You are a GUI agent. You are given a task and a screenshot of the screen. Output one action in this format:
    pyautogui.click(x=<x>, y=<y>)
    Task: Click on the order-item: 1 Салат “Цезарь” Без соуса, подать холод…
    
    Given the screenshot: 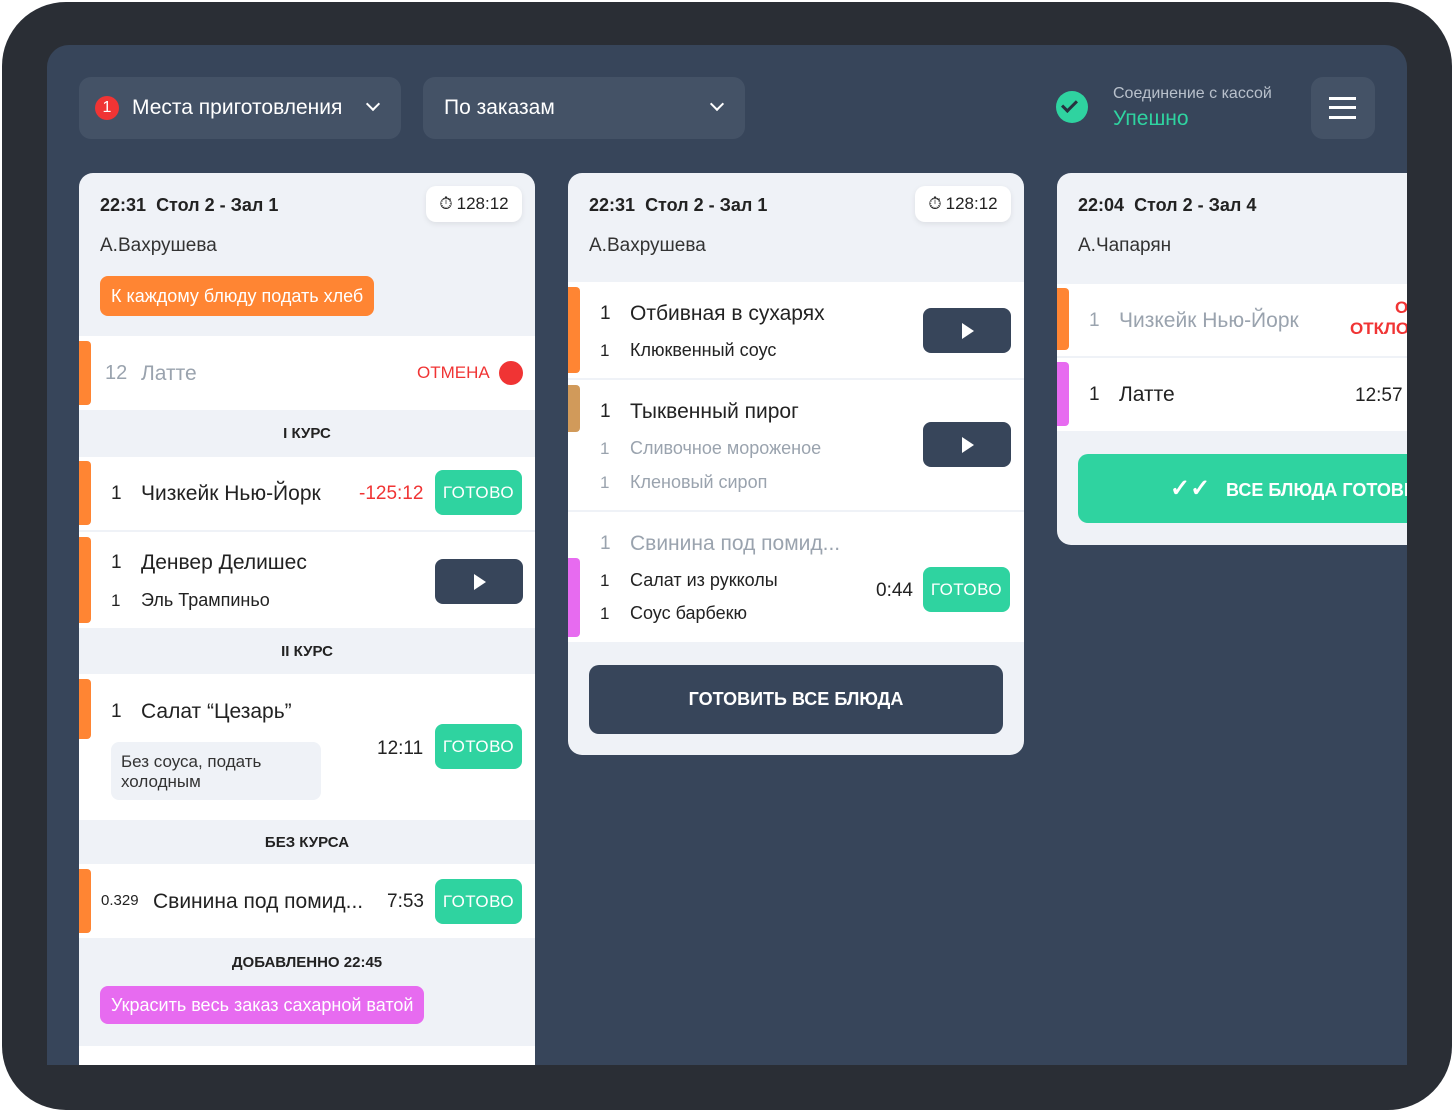 What is the action you would take?
    pyautogui.click(x=307, y=747)
    